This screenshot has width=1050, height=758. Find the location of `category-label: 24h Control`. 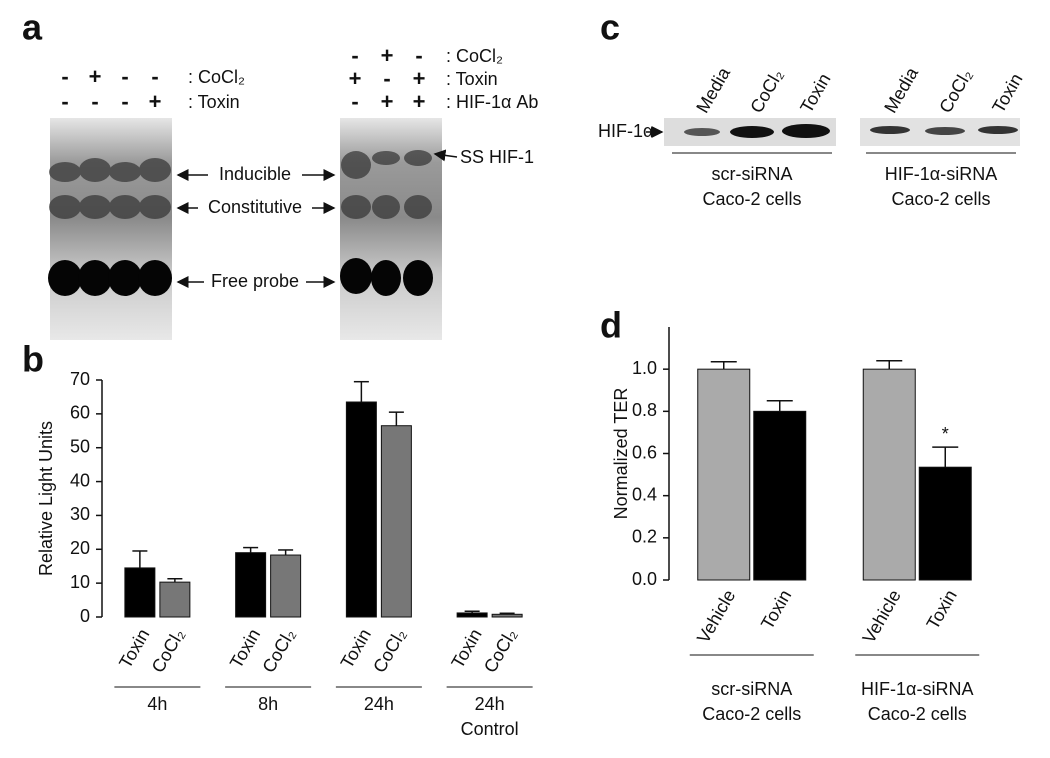

category-label: 24h Control is located at coordinates (490, 716).